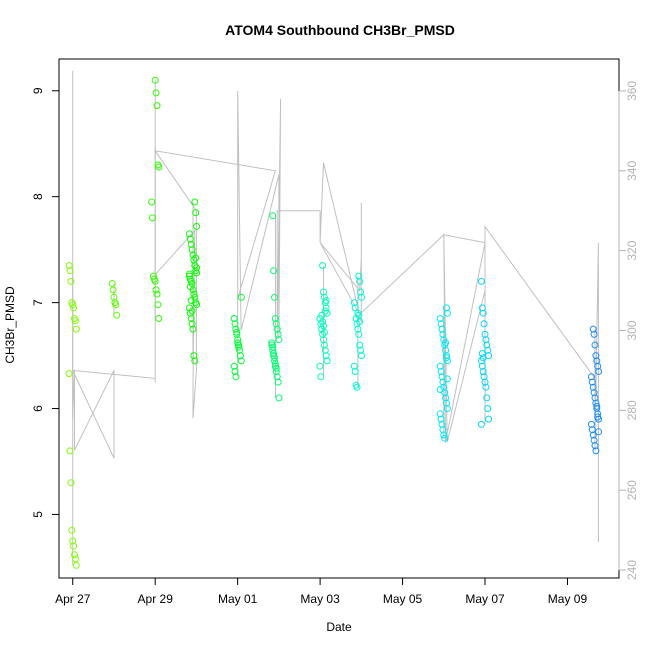  Describe the element at coordinates (340, 30) in the screenshot. I see `chart-title: ATOM4 Southbound CH3Br_PMSD` at that location.